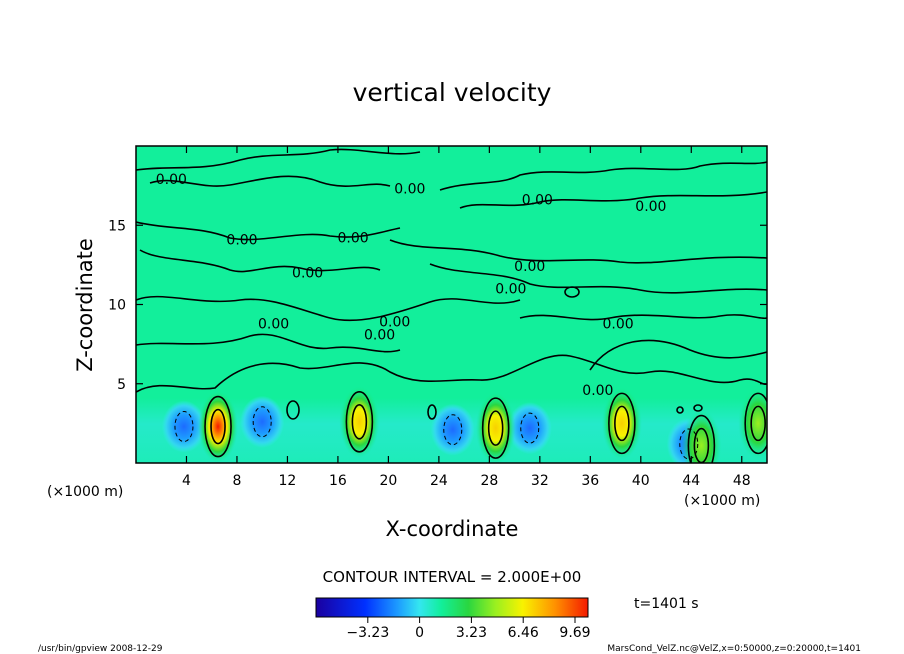 This screenshot has width=904, height=654. What do you see at coordinates (452, 92) in the screenshot?
I see `chart-title: vertical velocity` at bounding box center [452, 92].